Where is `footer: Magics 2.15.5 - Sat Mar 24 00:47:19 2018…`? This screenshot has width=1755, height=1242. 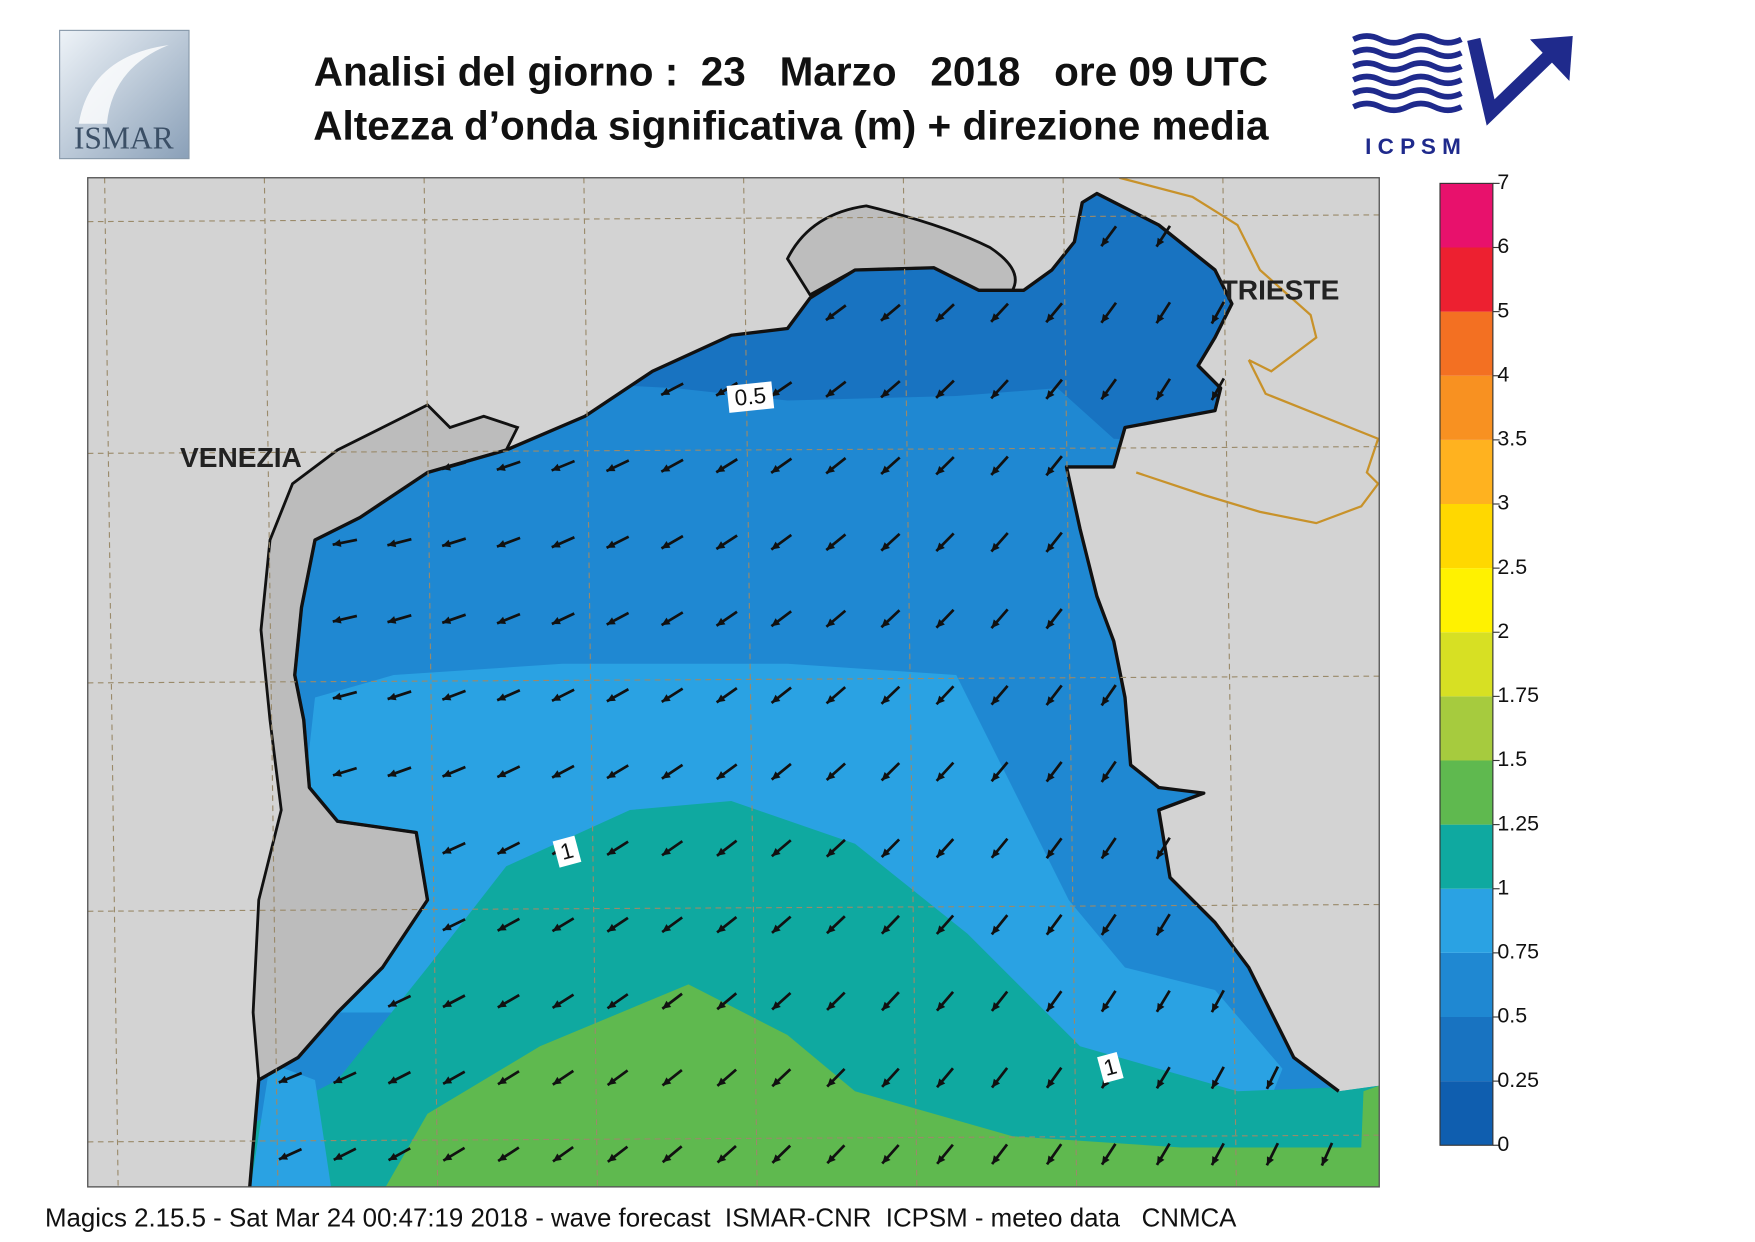 footer: Magics 2.15.5 - Sat Mar 24 00:47:19 2018… is located at coordinates (641, 1218).